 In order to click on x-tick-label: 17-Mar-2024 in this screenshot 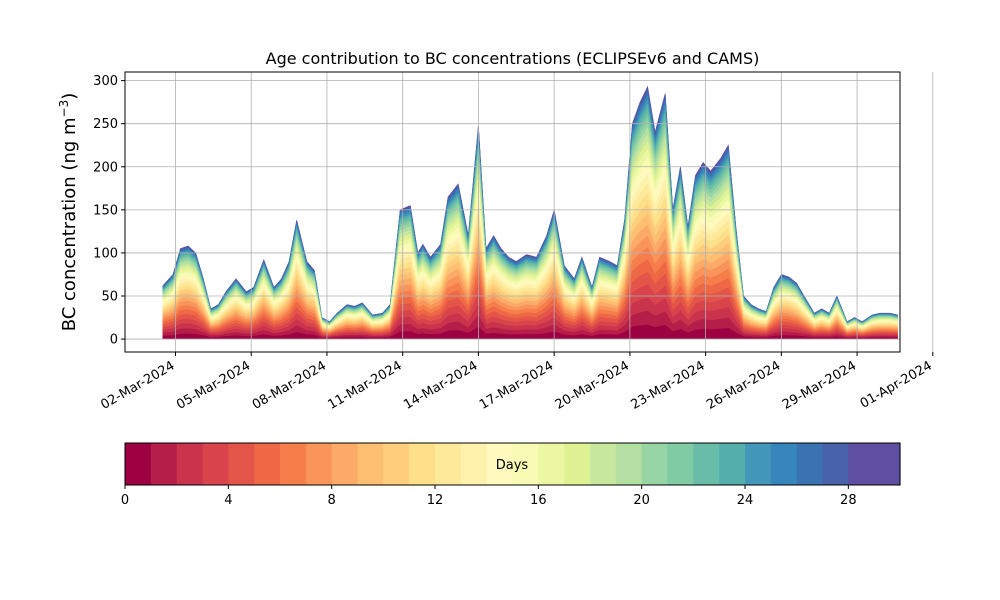, I will do `click(516, 385)`.